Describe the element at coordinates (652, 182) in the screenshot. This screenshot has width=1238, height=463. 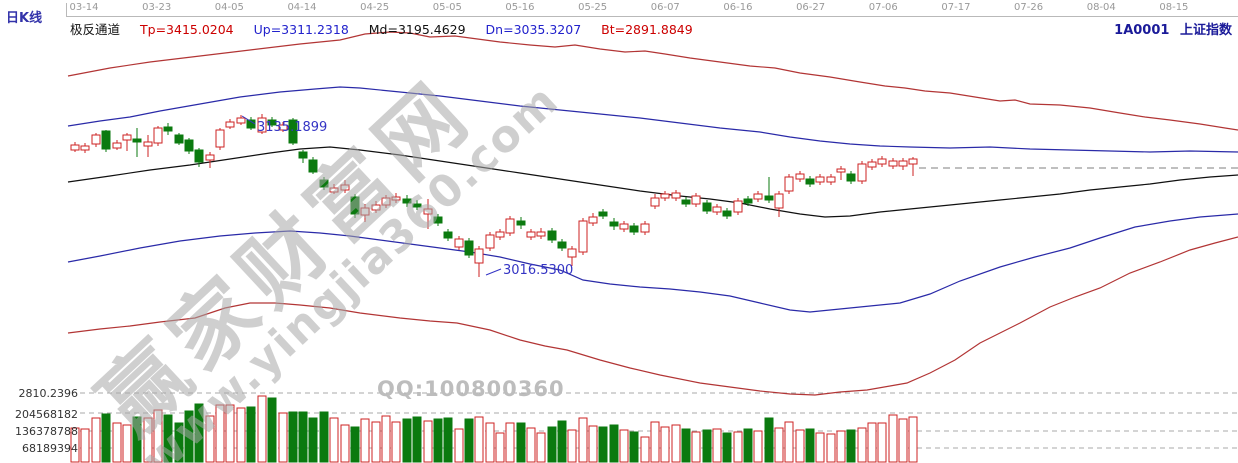
I see `channel-line-mid-black` at that location.